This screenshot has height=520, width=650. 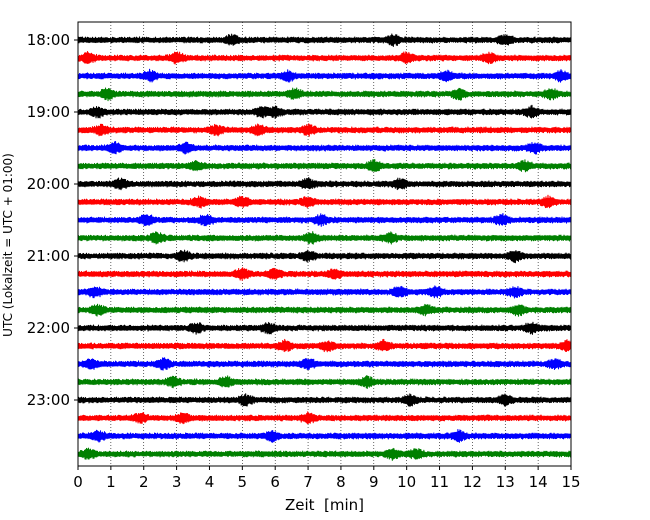 I want to click on x-tick-label: 11, so click(x=439, y=482).